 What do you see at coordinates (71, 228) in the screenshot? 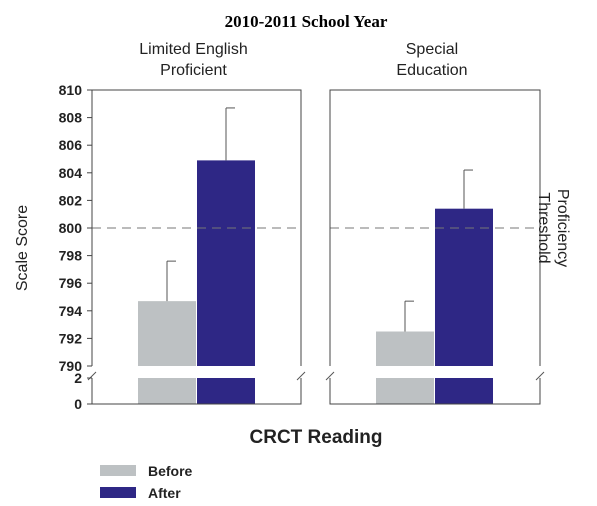
I see `y-tick-label: 800` at bounding box center [71, 228].